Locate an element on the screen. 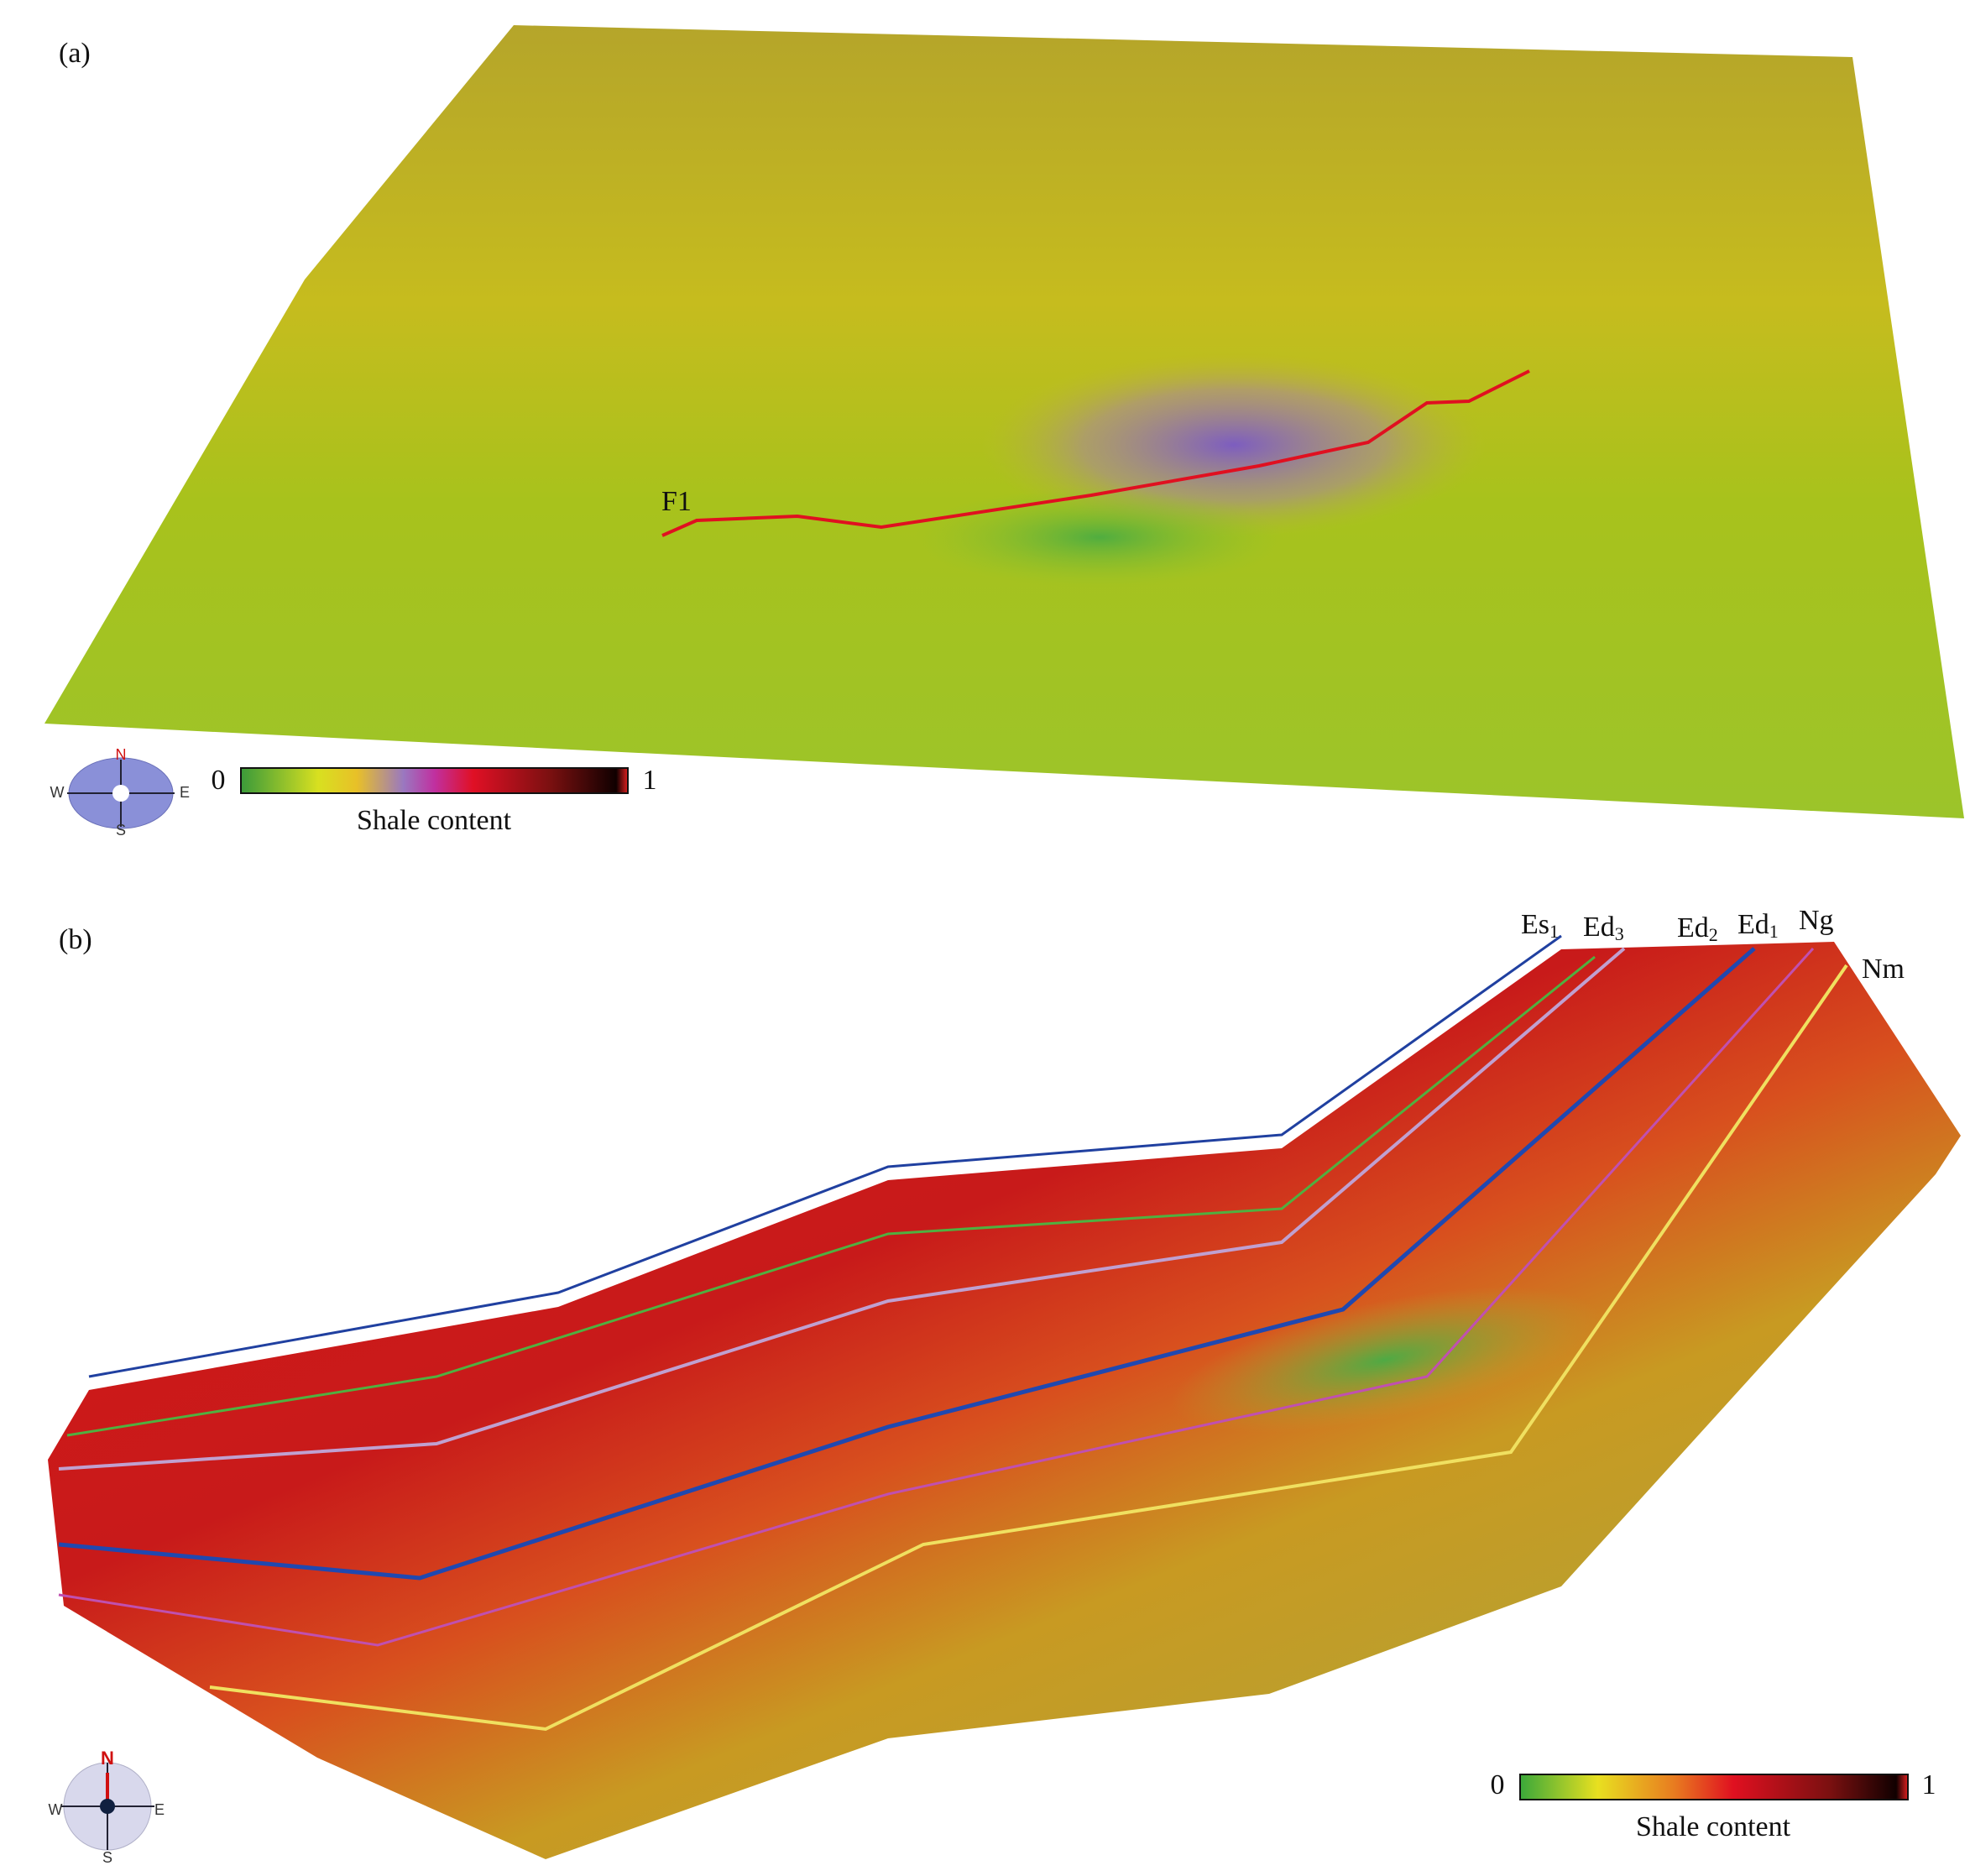 The image size is (1970, 1876). horizon-label: Nm is located at coordinates (1883, 969).